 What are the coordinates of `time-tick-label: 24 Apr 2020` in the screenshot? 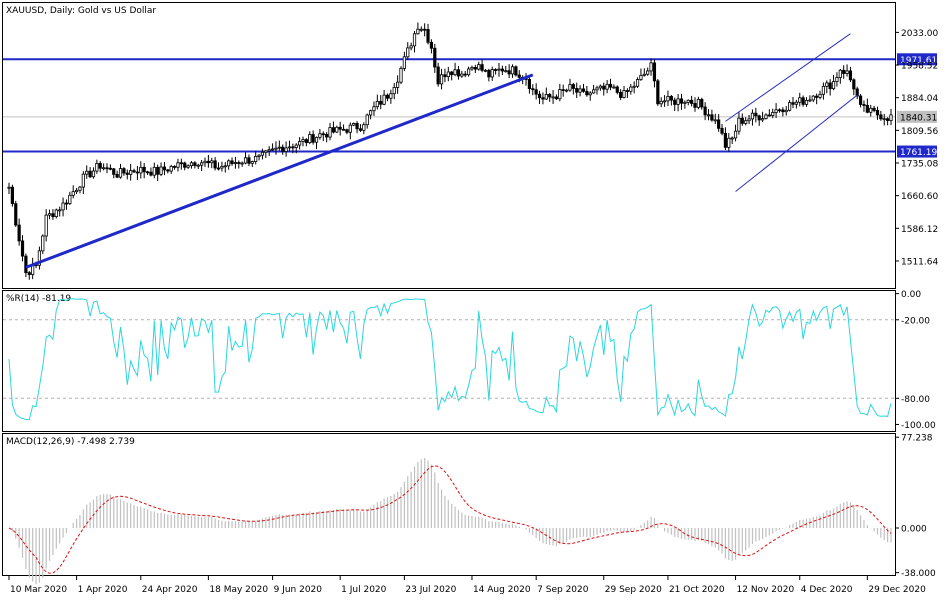 It's located at (170, 590).